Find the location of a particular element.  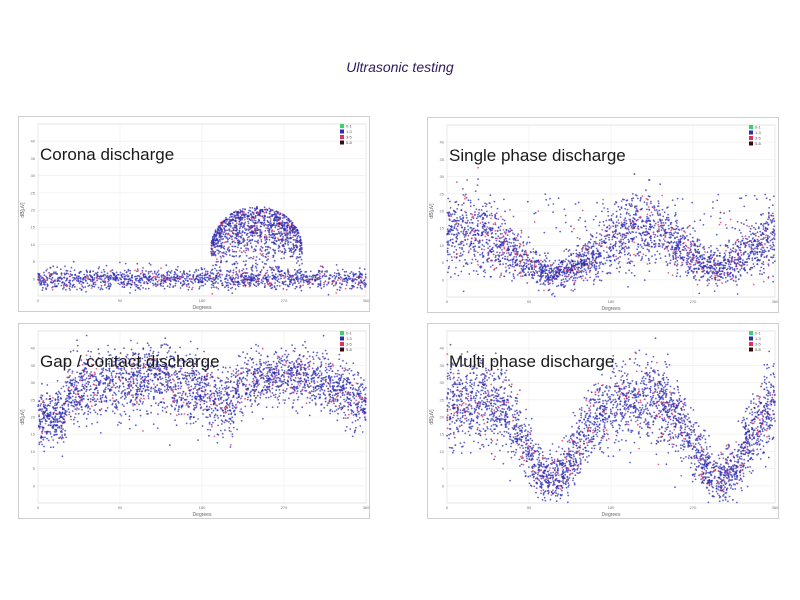

x-tick-label: 270 is located at coordinates (284, 300).